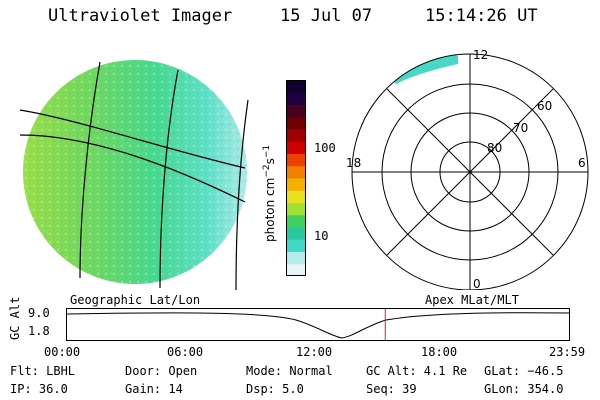  What do you see at coordinates (524, 389) in the screenshot?
I see `glon-status: GLon: 354.0` at bounding box center [524, 389].